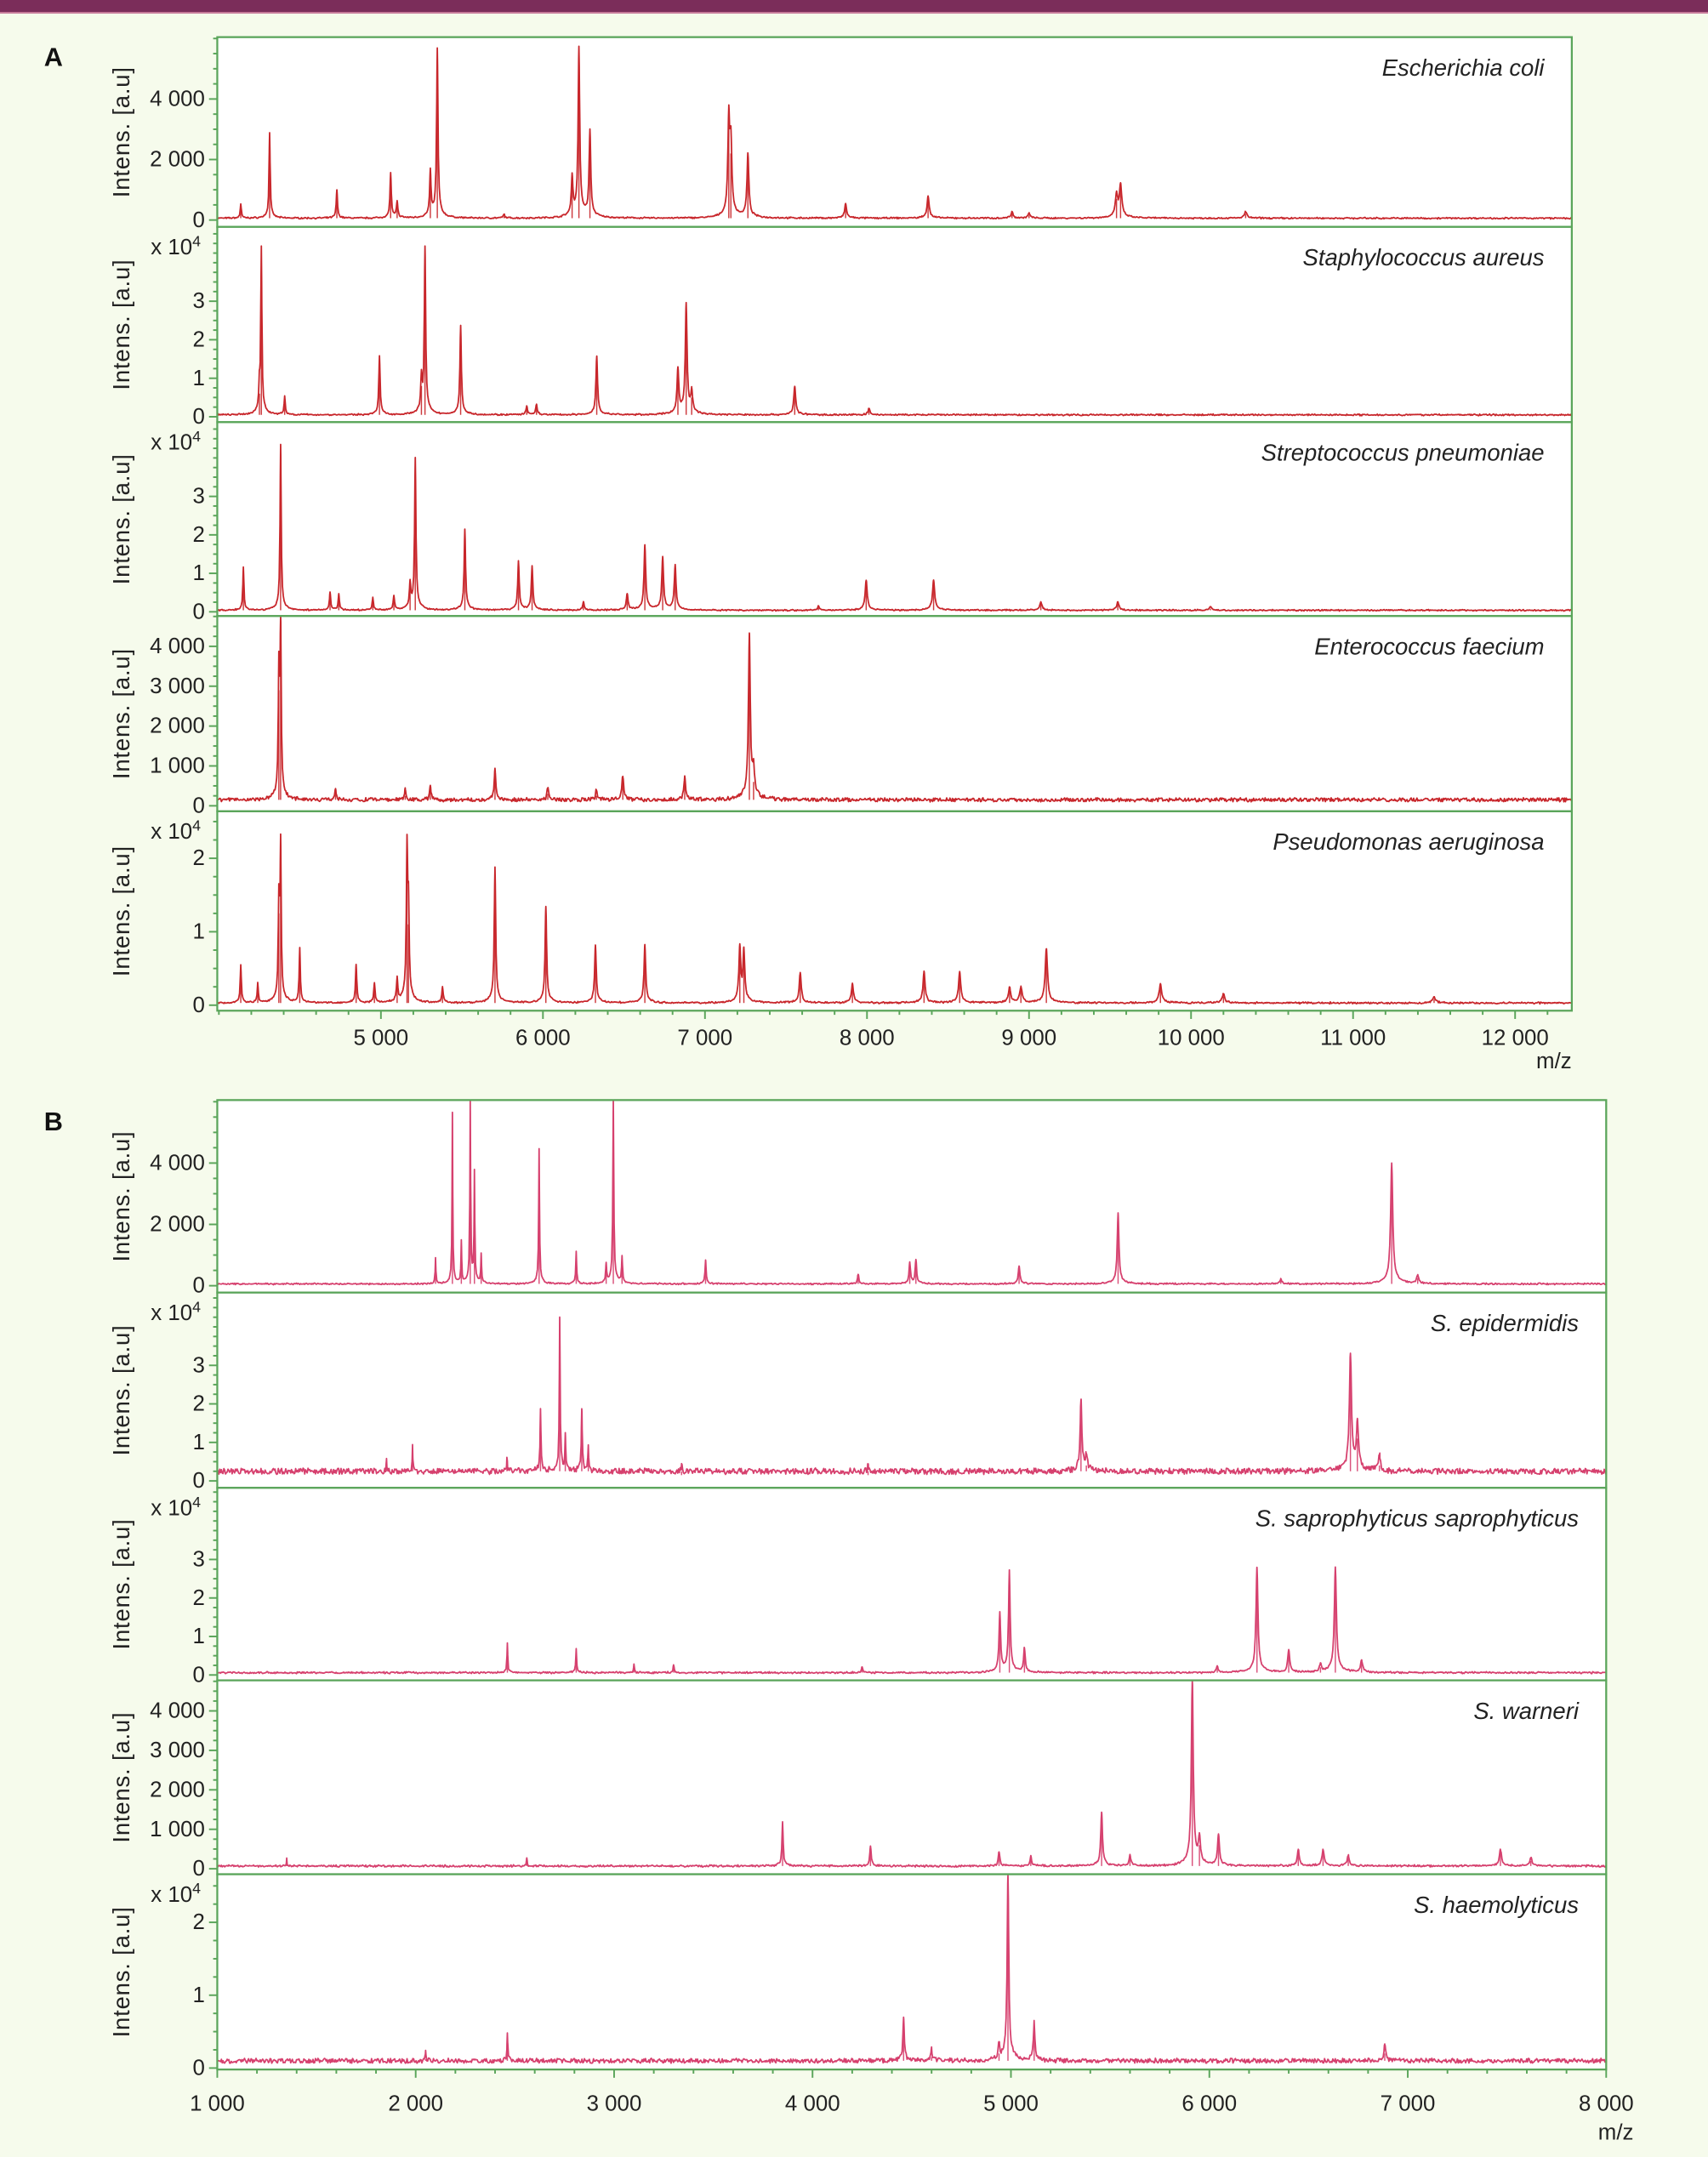 The image size is (1708, 2157). I want to click on species-label: Staphylococcus aureus, so click(1424, 257).